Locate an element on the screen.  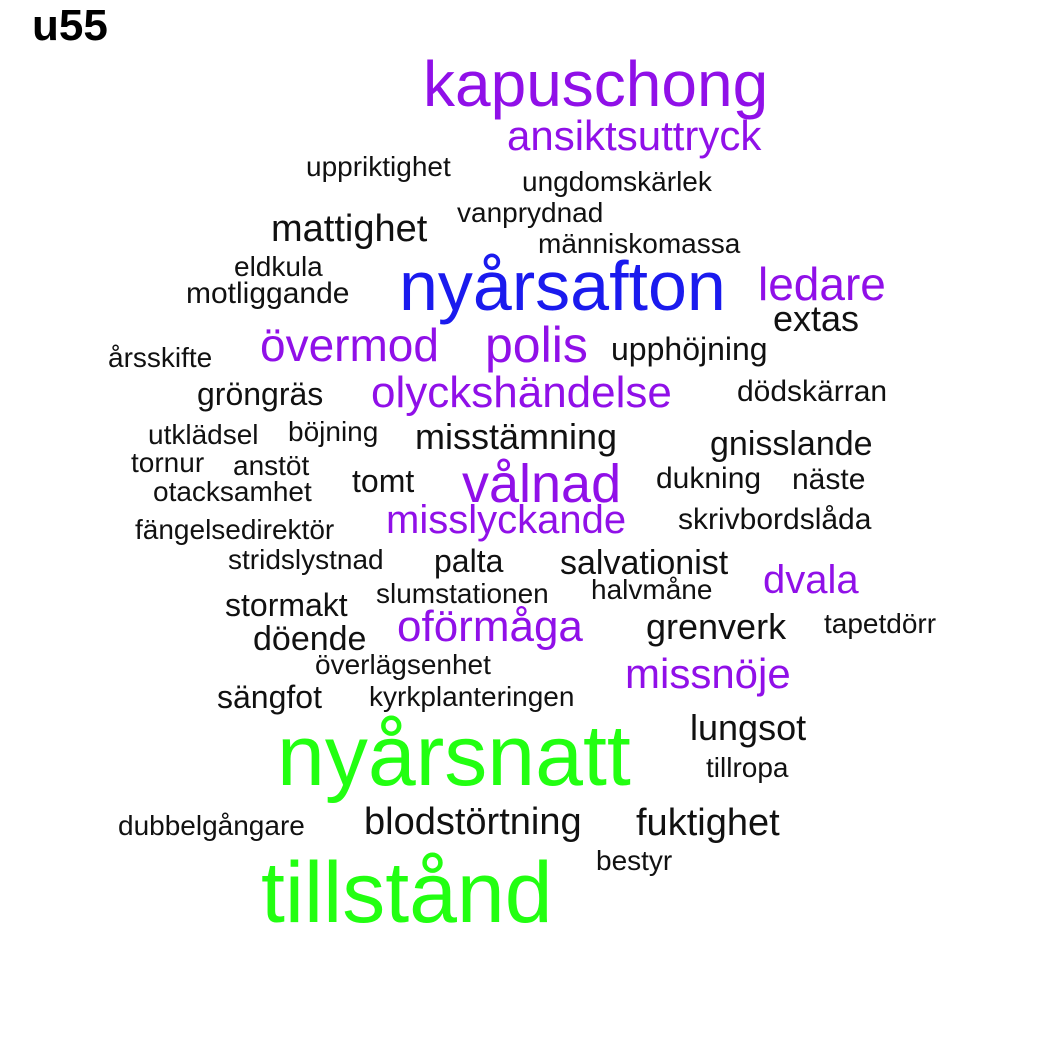
cloud-word: sängfot is located at coordinates (269, 697).